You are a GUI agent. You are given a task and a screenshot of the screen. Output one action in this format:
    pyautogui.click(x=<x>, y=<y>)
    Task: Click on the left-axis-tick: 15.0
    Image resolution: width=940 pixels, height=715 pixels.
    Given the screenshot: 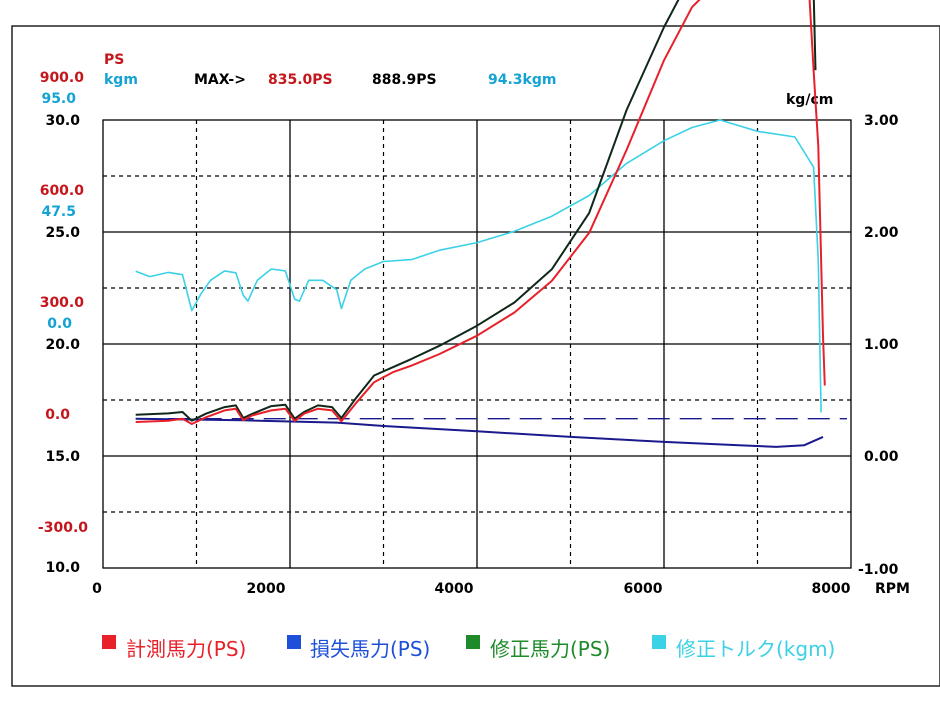 What is the action you would take?
    pyautogui.click(x=62, y=457)
    